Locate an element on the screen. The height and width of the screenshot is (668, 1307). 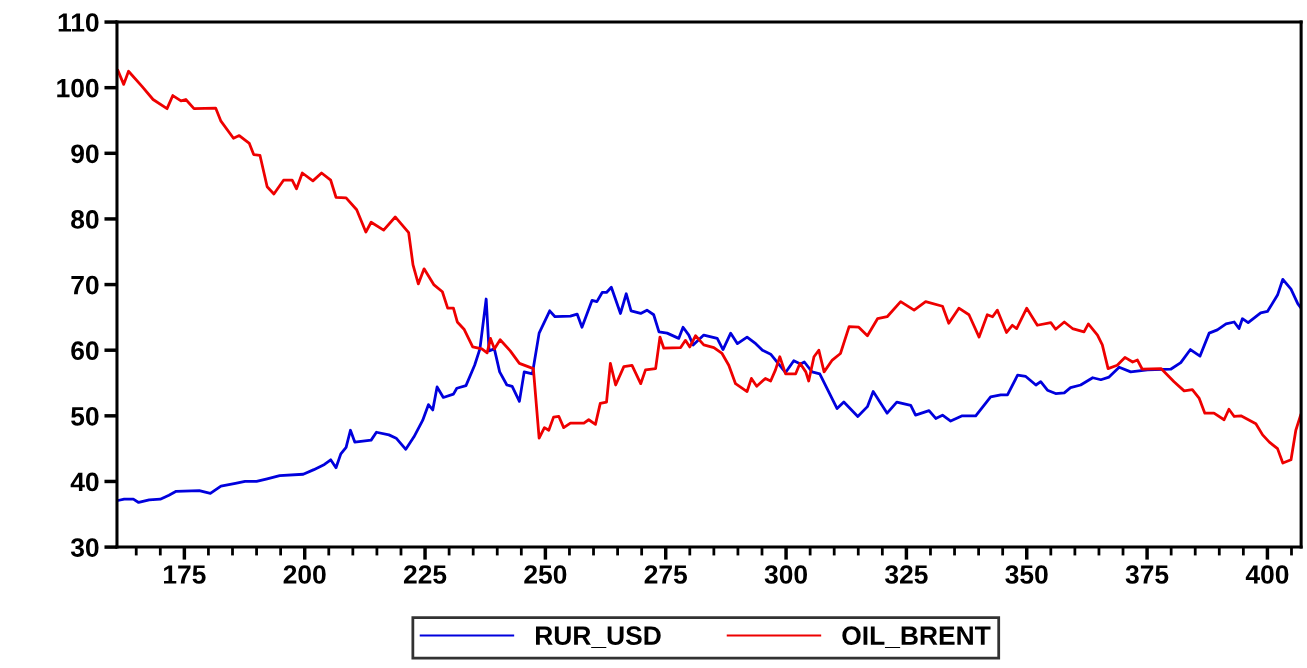
x-tick-label: 300 is located at coordinates (785, 574).